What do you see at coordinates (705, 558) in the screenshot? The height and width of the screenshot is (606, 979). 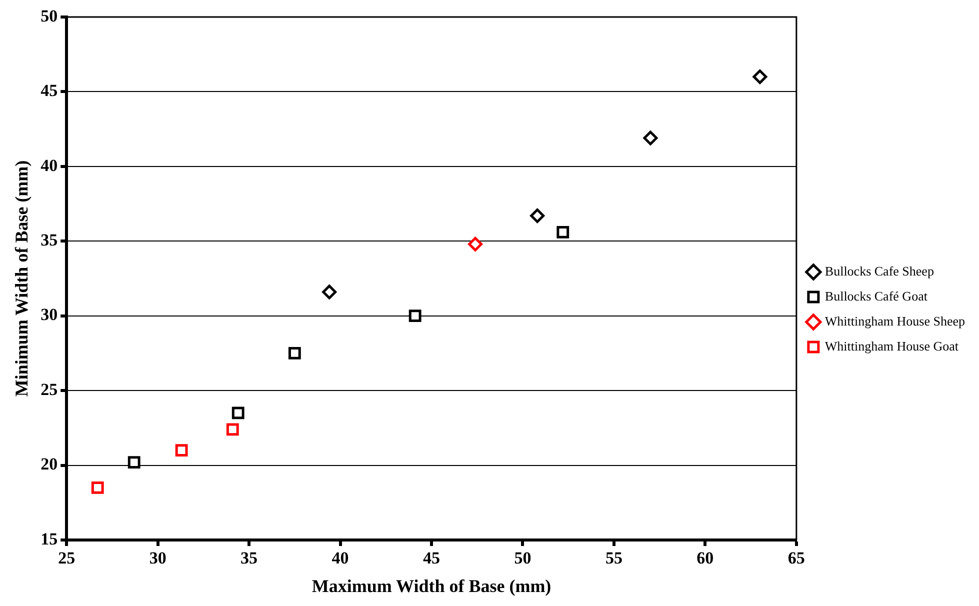 I see `x-tick-label: 60` at bounding box center [705, 558].